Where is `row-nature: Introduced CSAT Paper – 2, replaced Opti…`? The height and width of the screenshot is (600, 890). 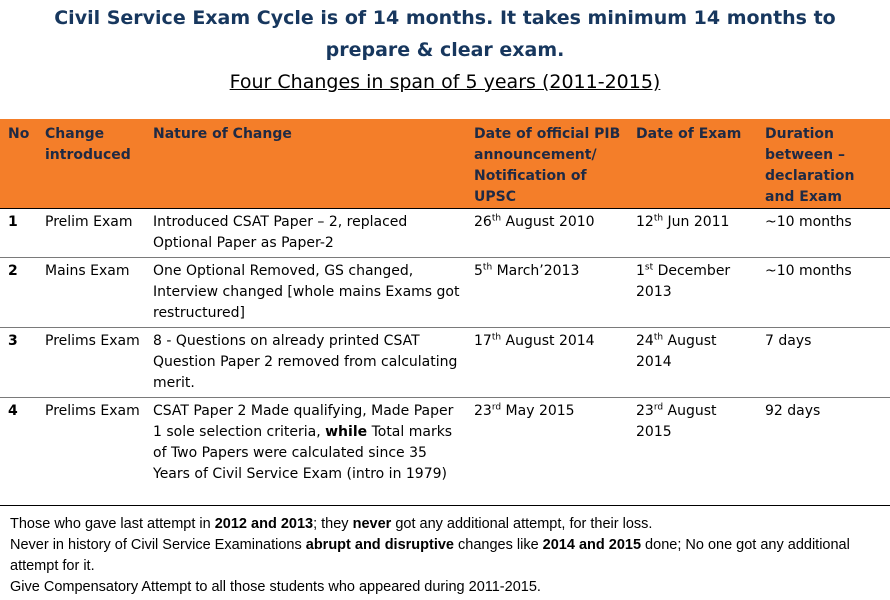
row-nature: Introduced CSAT Paper – 2, replaced Opti… is located at coordinates (305, 233).